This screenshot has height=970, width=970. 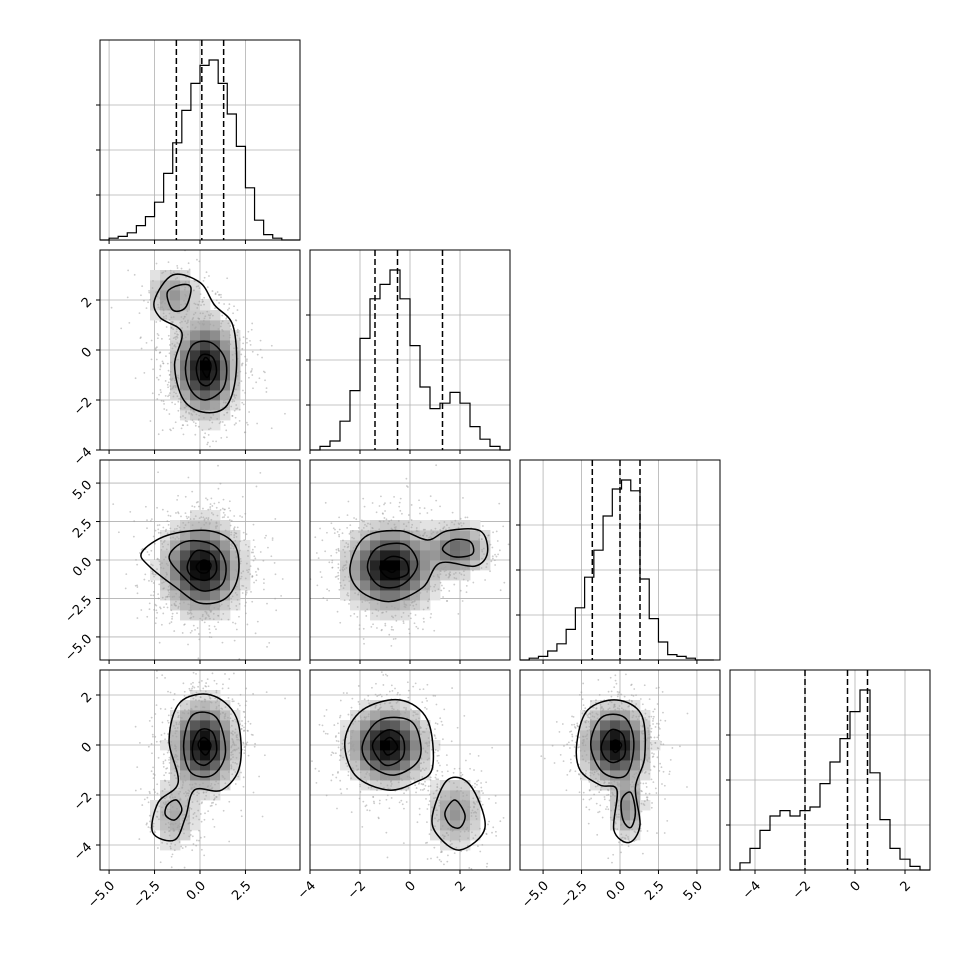 What do you see at coordinates (752, 890) in the screenshot?
I see `x-tick-label: −4` at bounding box center [752, 890].